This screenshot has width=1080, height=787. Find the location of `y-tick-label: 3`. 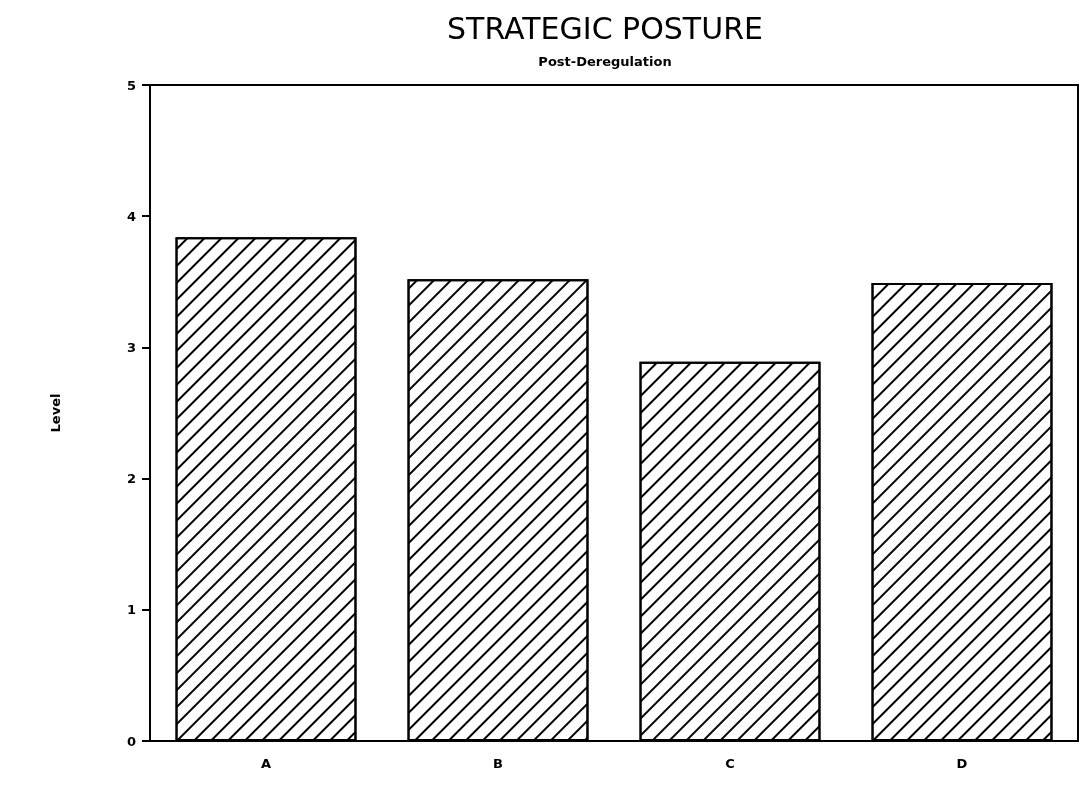

y-tick-label: 3 is located at coordinates (131, 347).